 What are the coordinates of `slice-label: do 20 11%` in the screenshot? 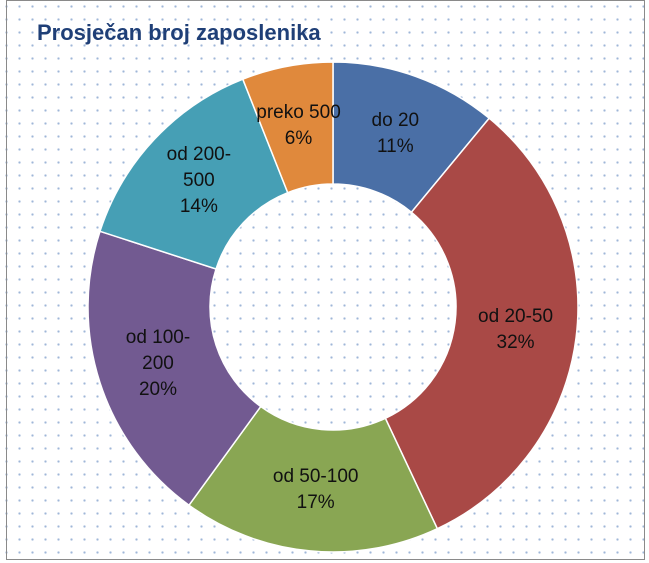 It's located at (395, 134).